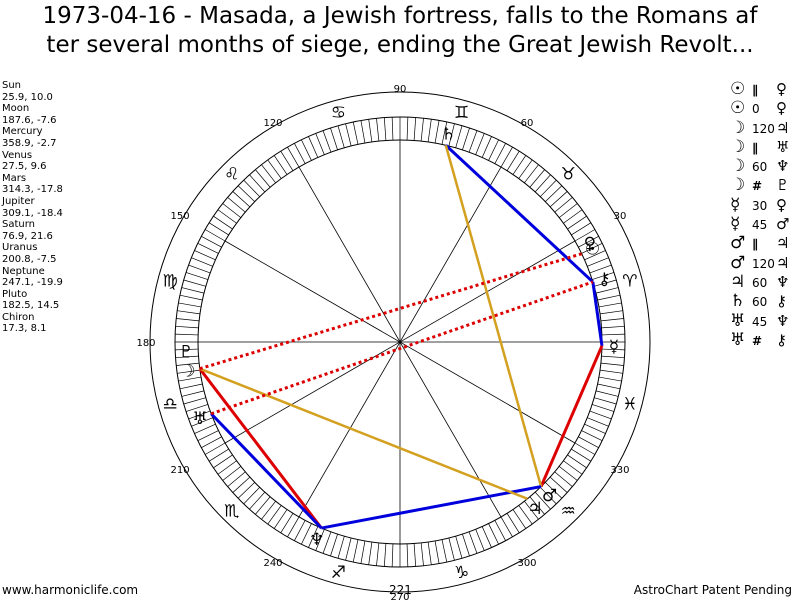  Describe the element at coordinates (20, 248) in the screenshot. I see `planet-name: Uranus` at that location.